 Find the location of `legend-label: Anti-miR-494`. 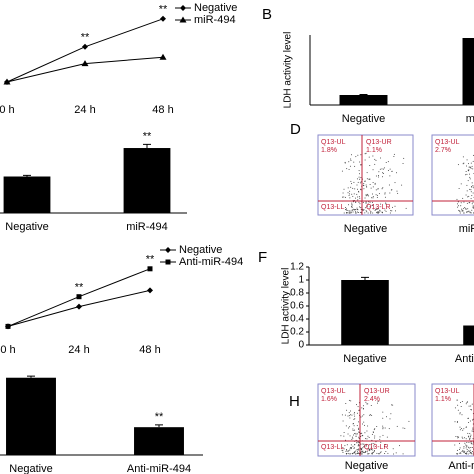

legend-label: Anti-miR-494 is located at coordinates (211, 262).